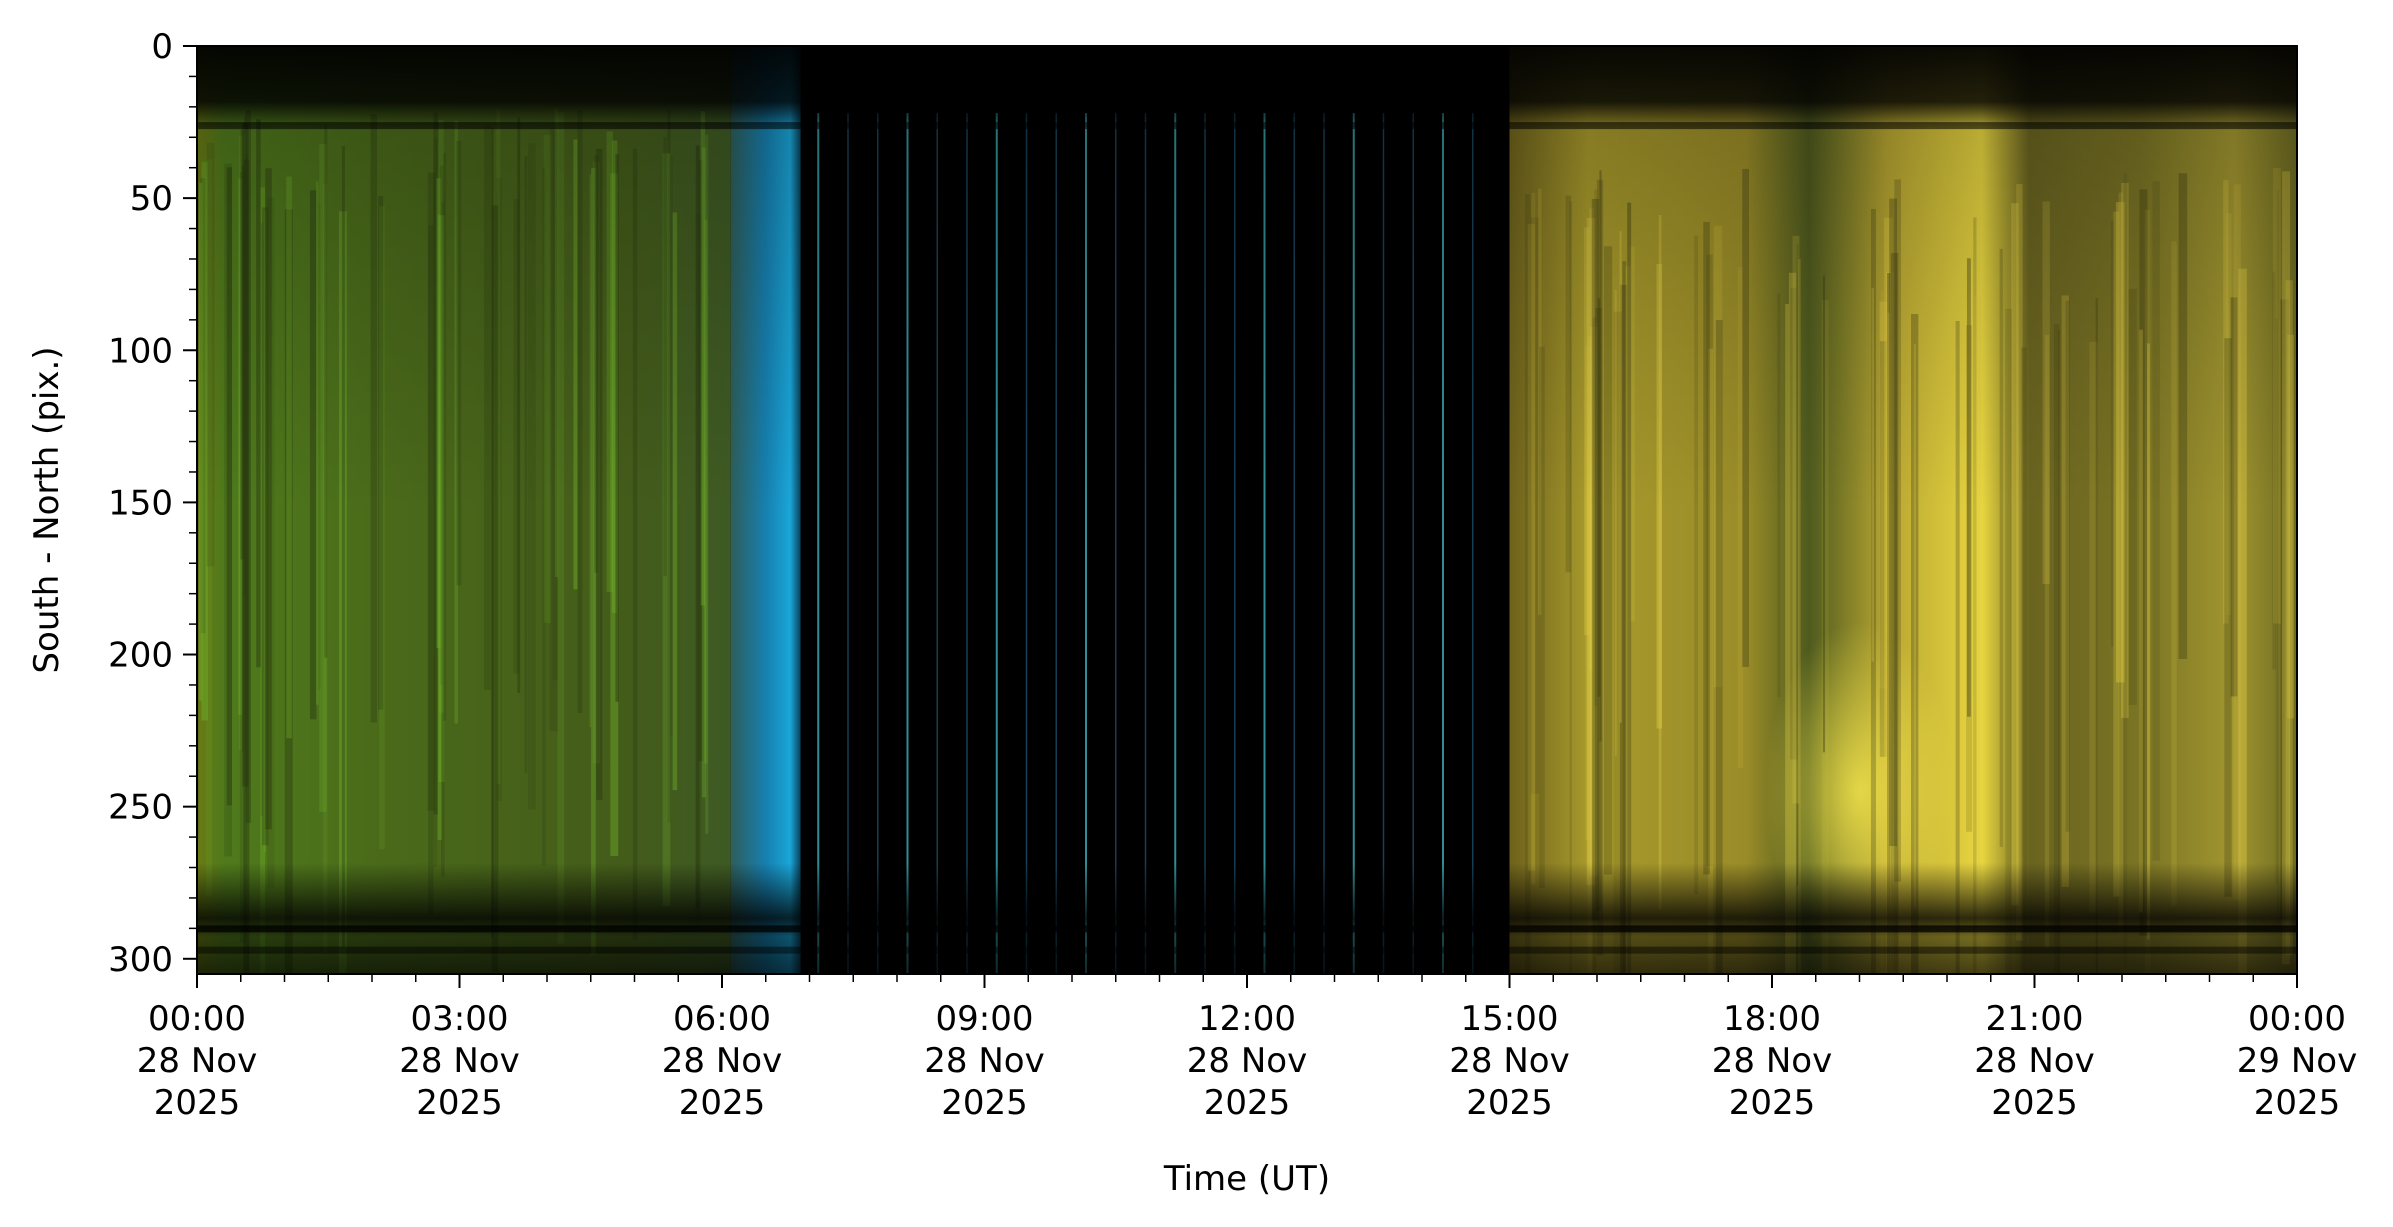 The height and width of the screenshot is (1227, 2393). Describe the element at coordinates (140, 351) in the screenshot. I see `y-tick-label: 100` at that location.